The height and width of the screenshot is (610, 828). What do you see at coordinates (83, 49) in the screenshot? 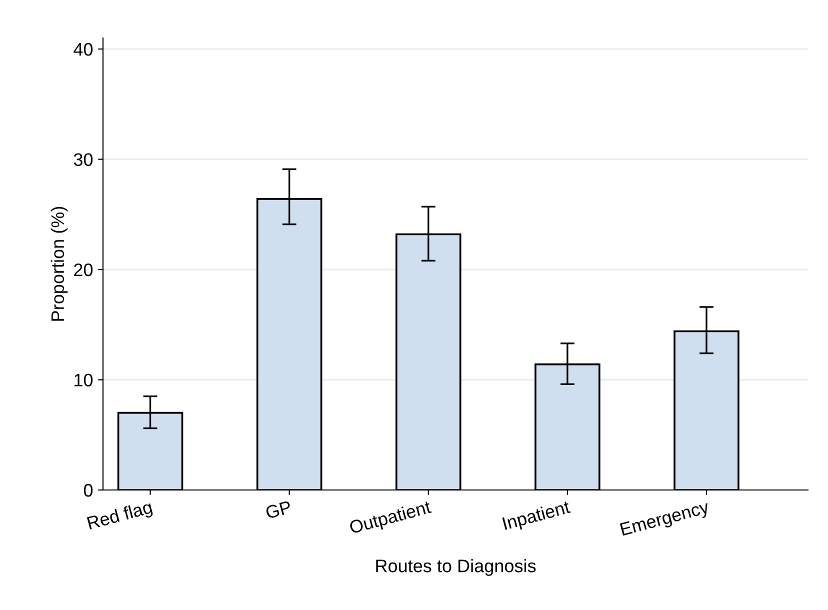
I see `y-tick-label: 40` at bounding box center [83, 49].